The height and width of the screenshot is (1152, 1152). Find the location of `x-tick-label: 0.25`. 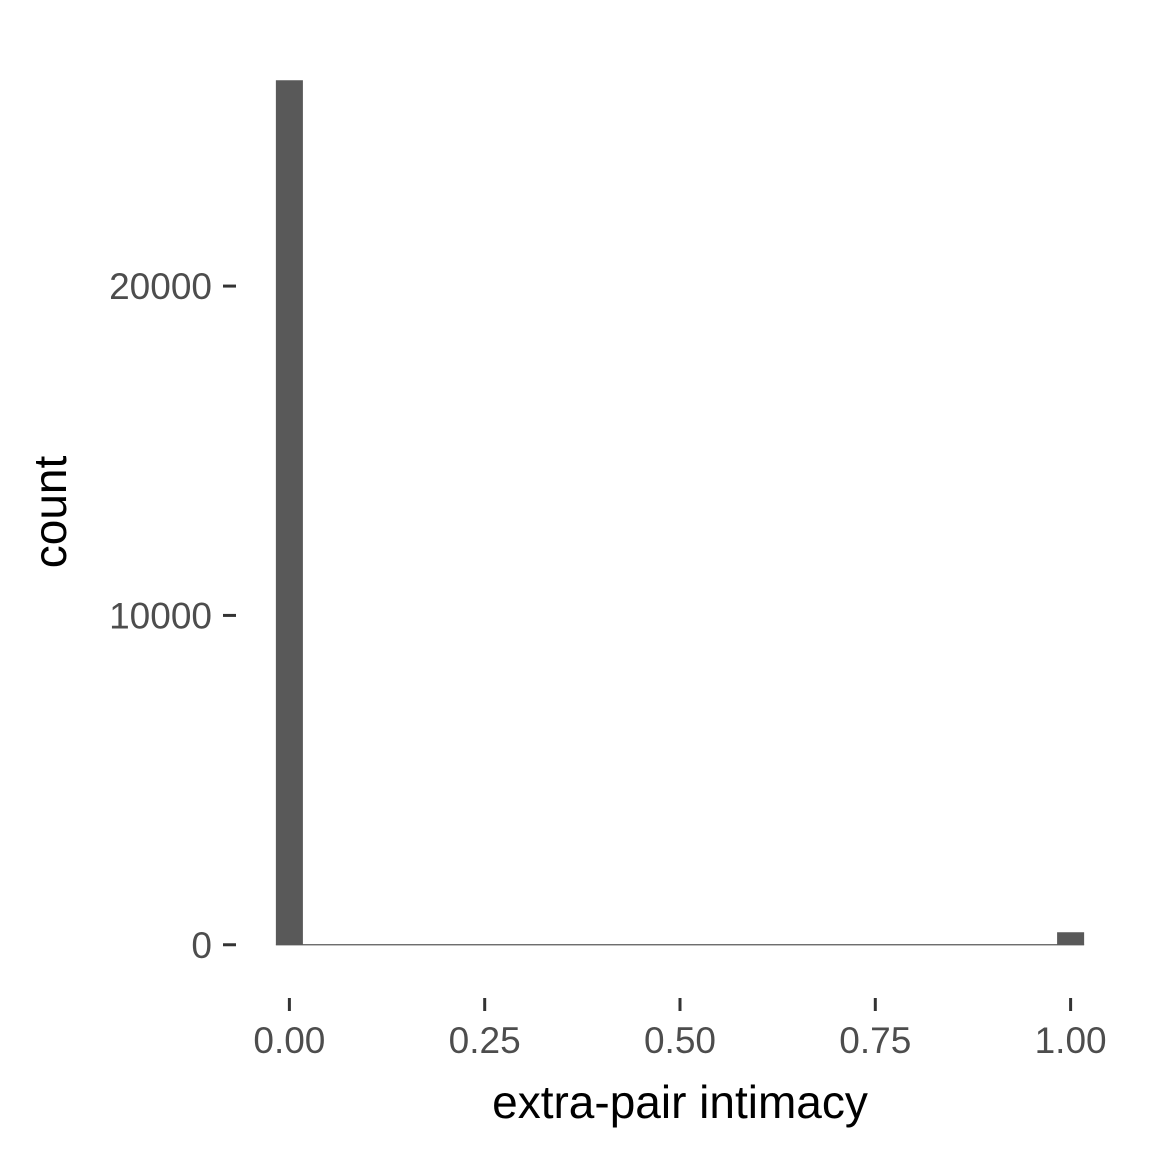

x-tick-label: 0.25 is located at coordinates (485, 1040).